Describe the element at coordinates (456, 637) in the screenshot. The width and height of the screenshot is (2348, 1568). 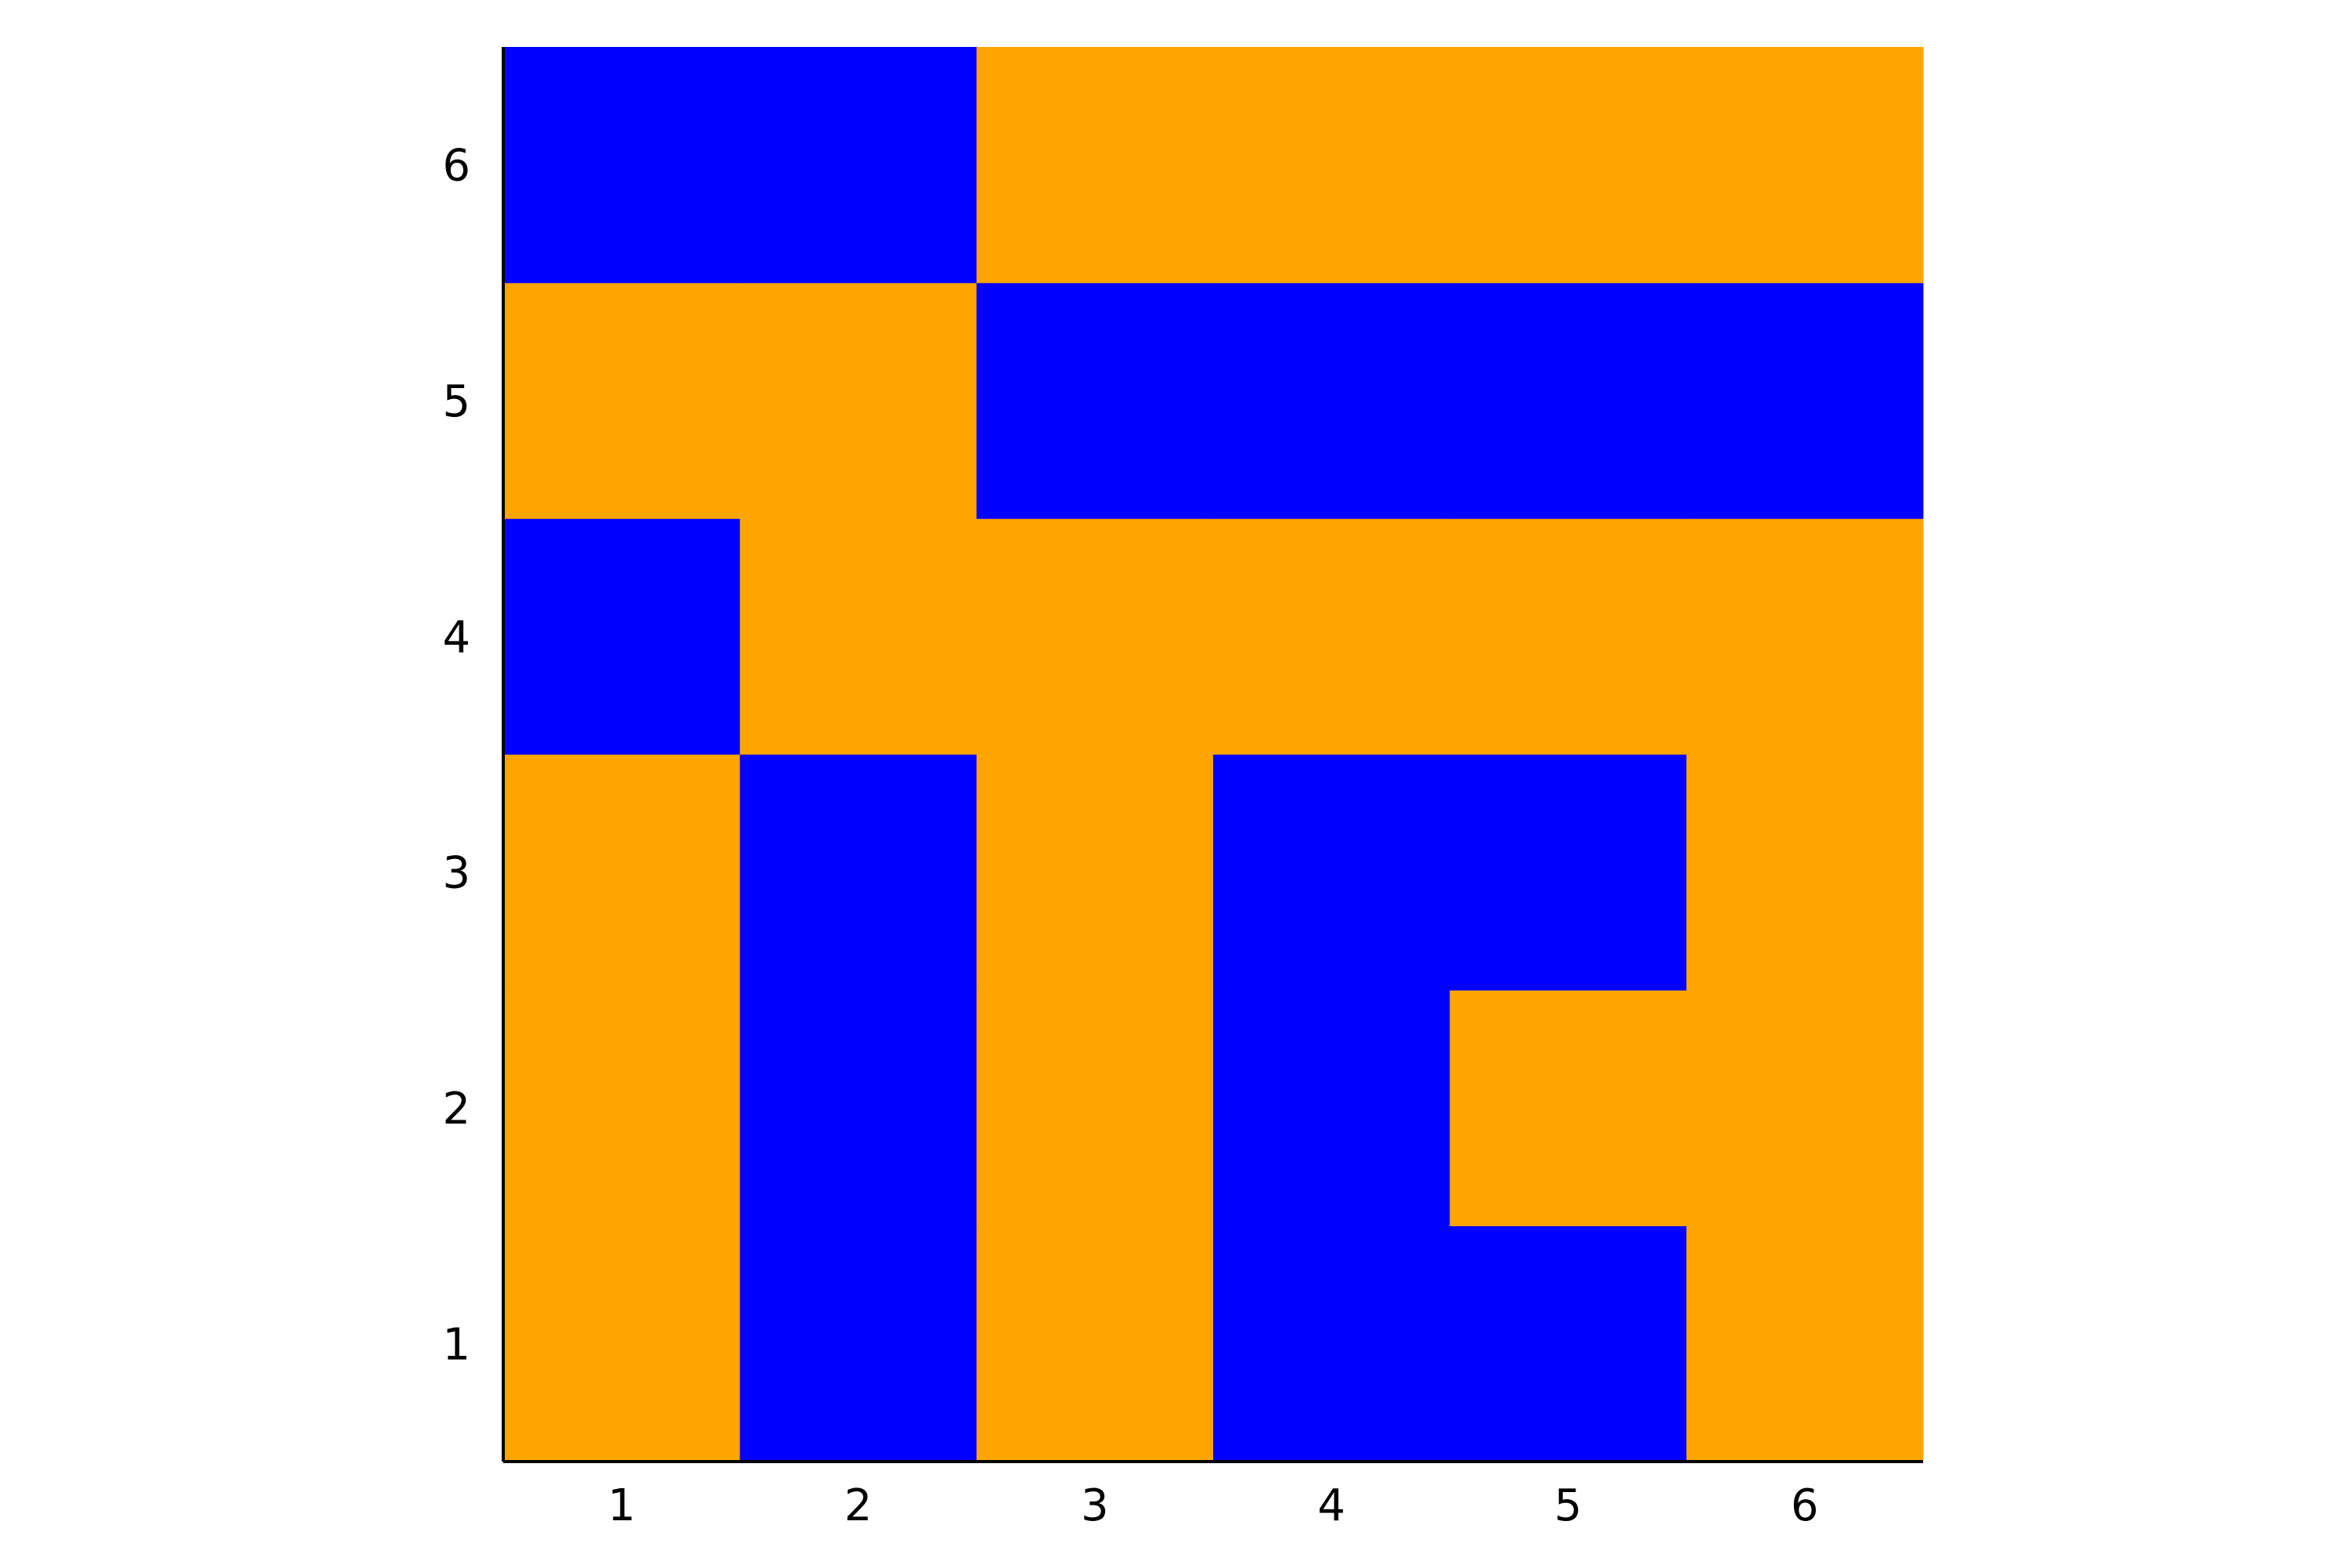
I see `y-tick-label: 4` at that location.